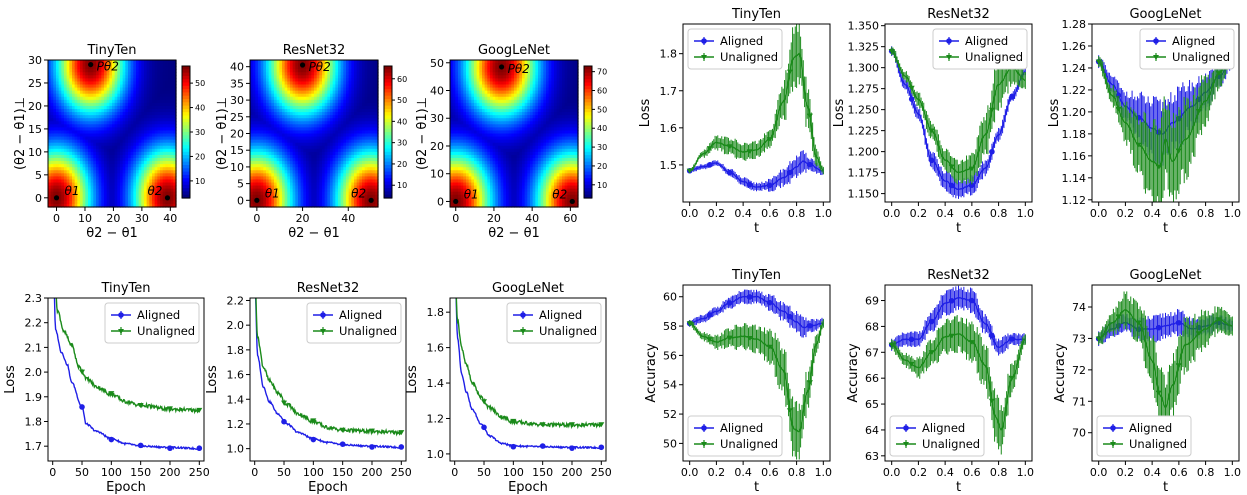  I want to click on point-label: θ2, so click(358, 193).